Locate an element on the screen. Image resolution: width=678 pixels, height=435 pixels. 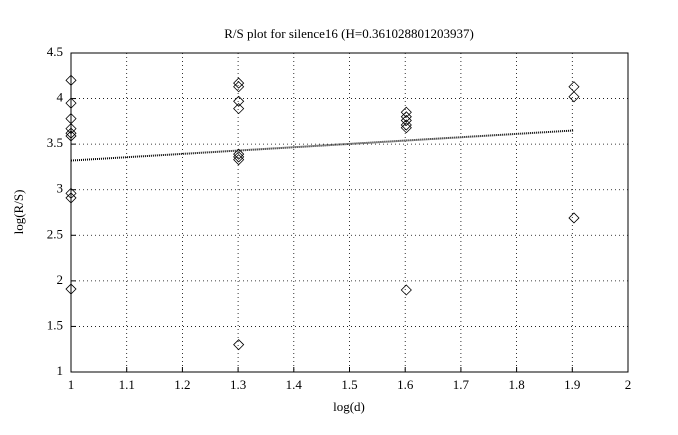
y-axis-label: log(R/S) is located at coordinates (18, 212).